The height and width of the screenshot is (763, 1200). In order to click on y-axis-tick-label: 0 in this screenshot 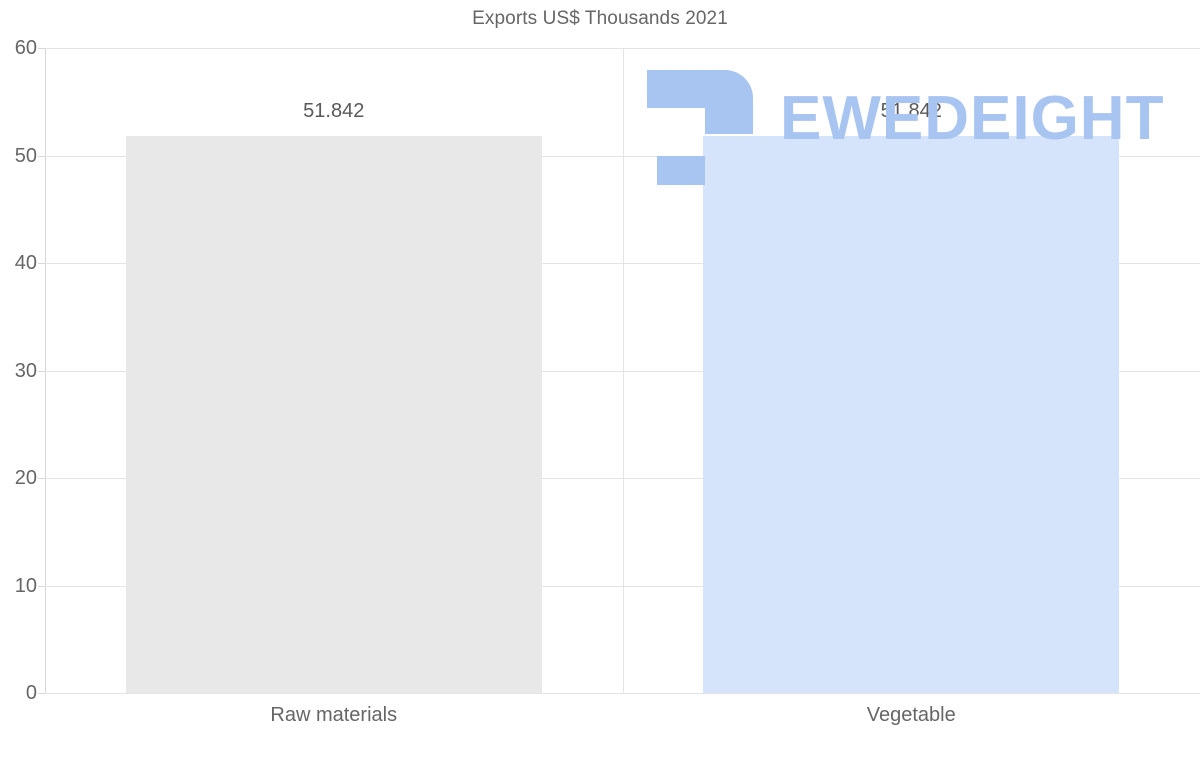, I will do `click(31, 693)`.